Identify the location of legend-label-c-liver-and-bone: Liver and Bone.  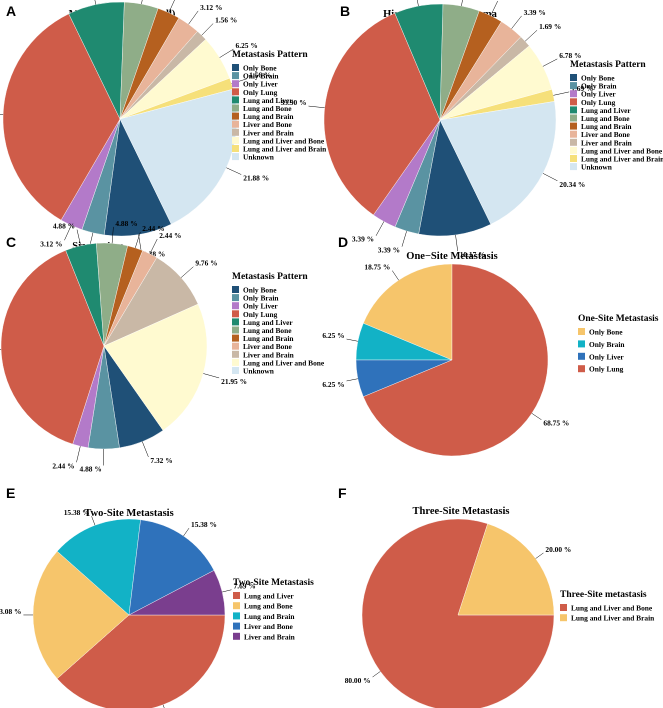
(267, 346).